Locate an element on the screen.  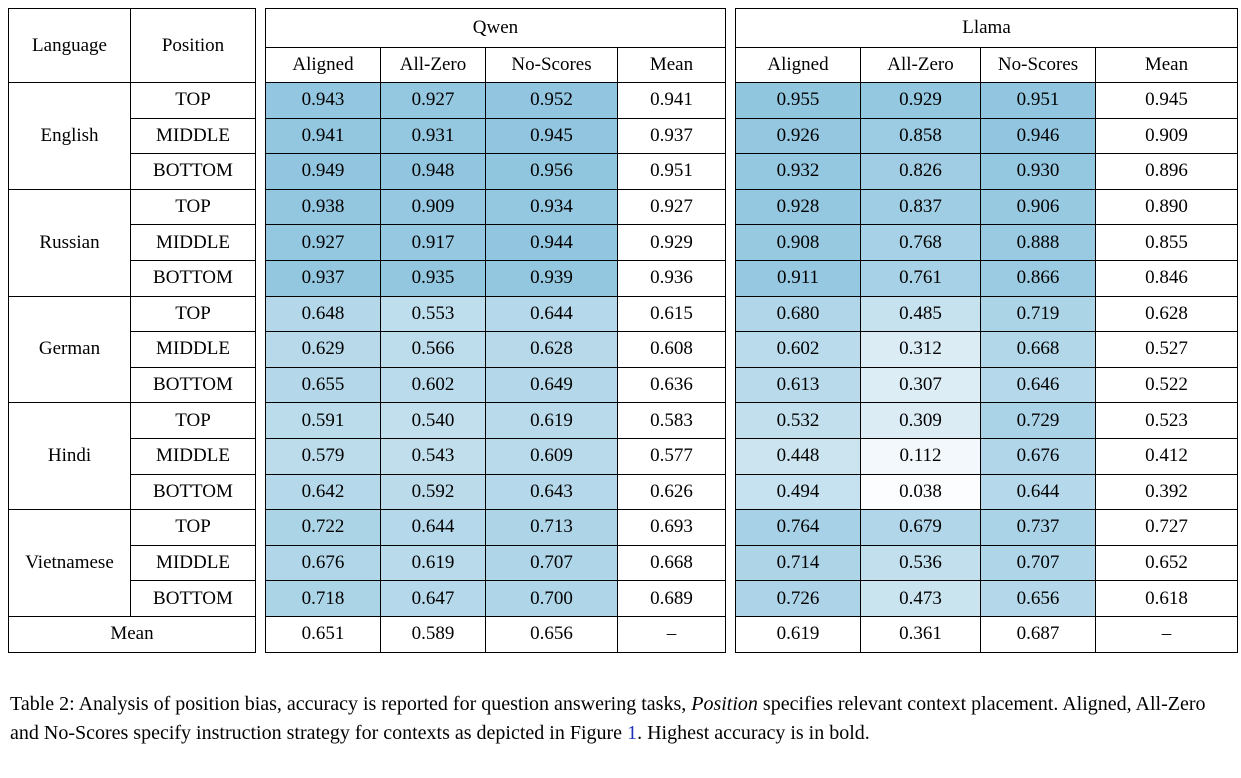
accuracy-cell: 0.941 is located at coordinates (671, 100).